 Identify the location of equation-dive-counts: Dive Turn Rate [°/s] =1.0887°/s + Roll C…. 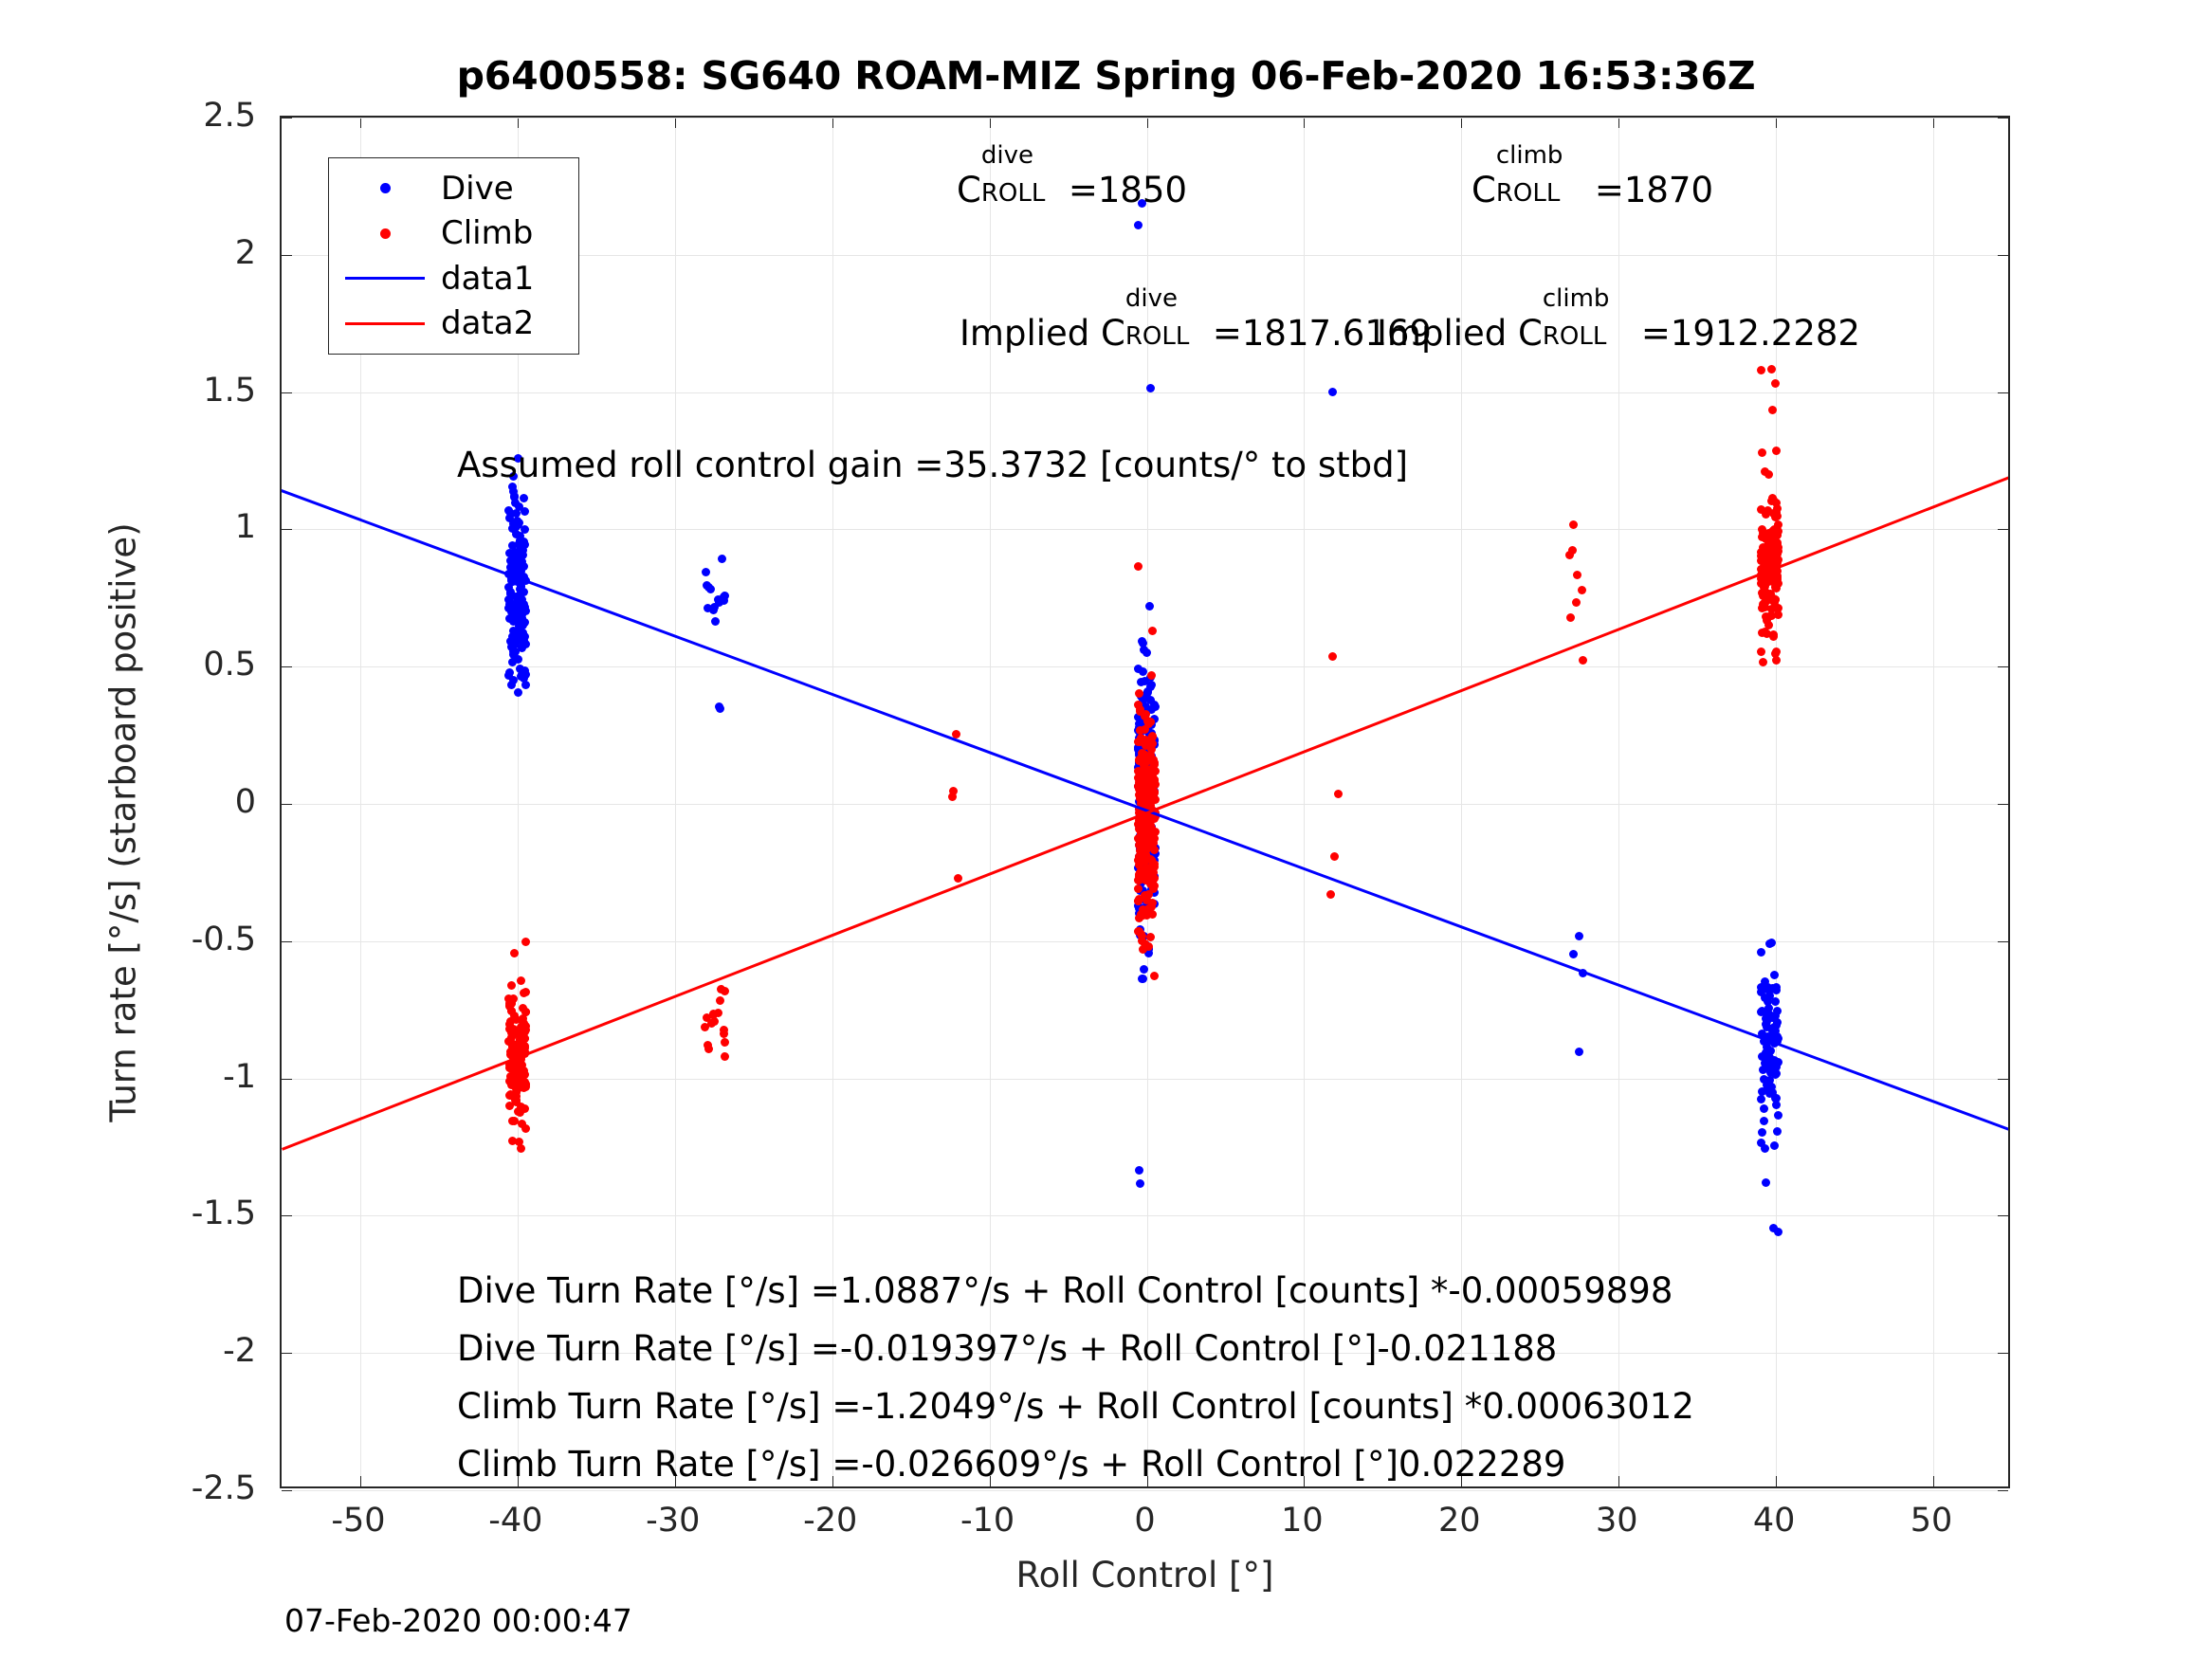
(1065, 1290).